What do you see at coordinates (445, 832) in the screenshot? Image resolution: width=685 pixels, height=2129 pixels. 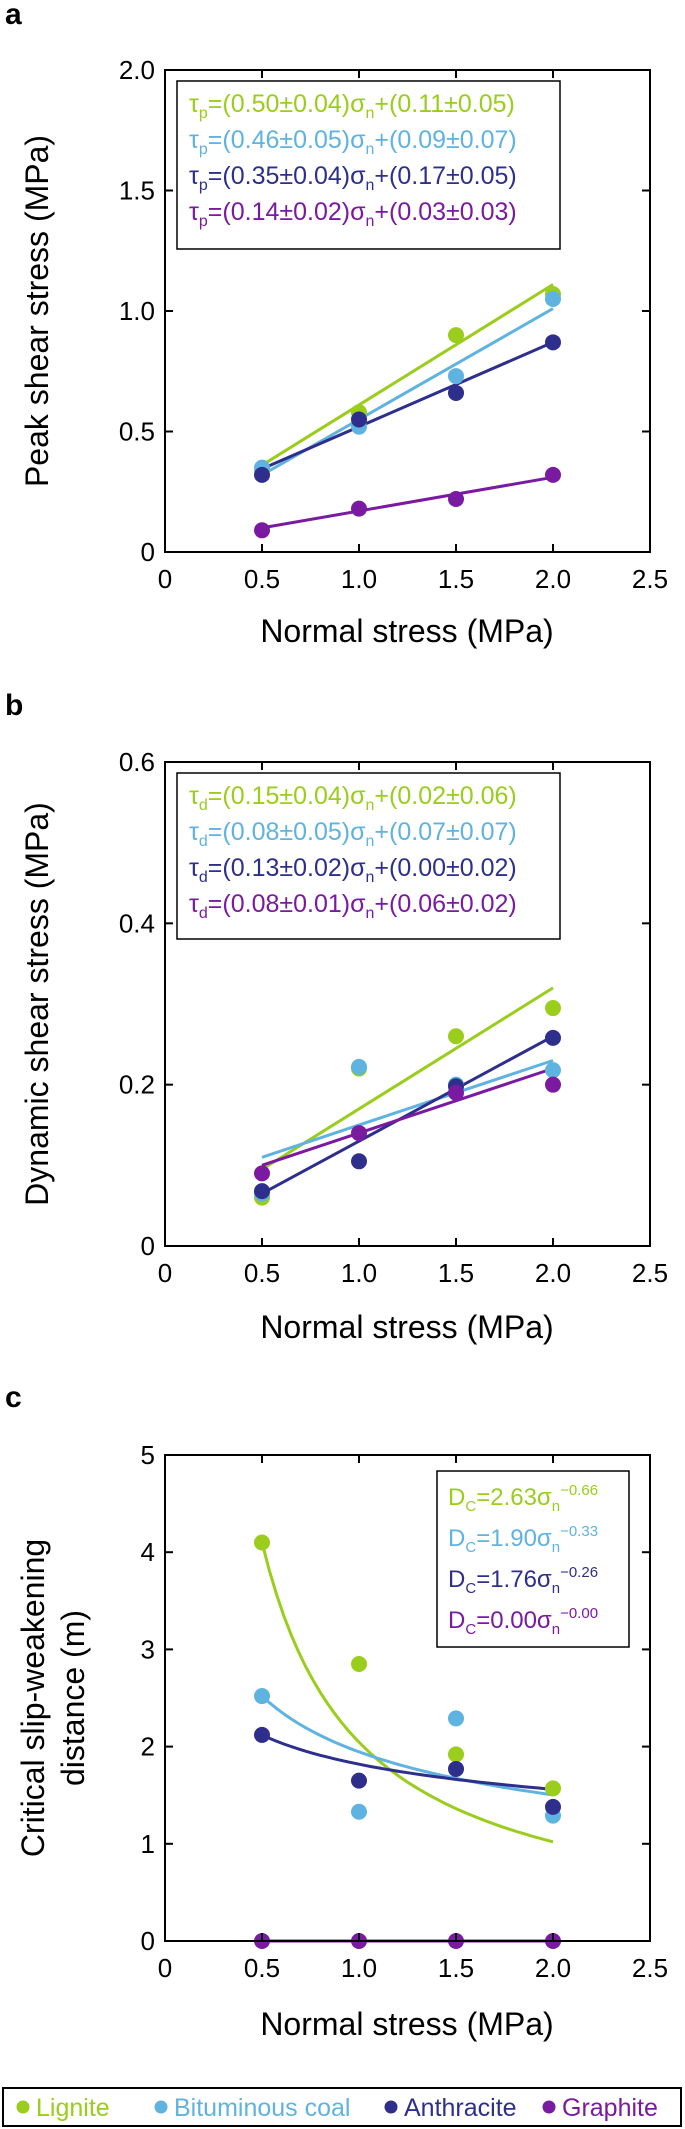 I see `eq-post: +(0.07±0.07)` at bounding box center [445, 832].